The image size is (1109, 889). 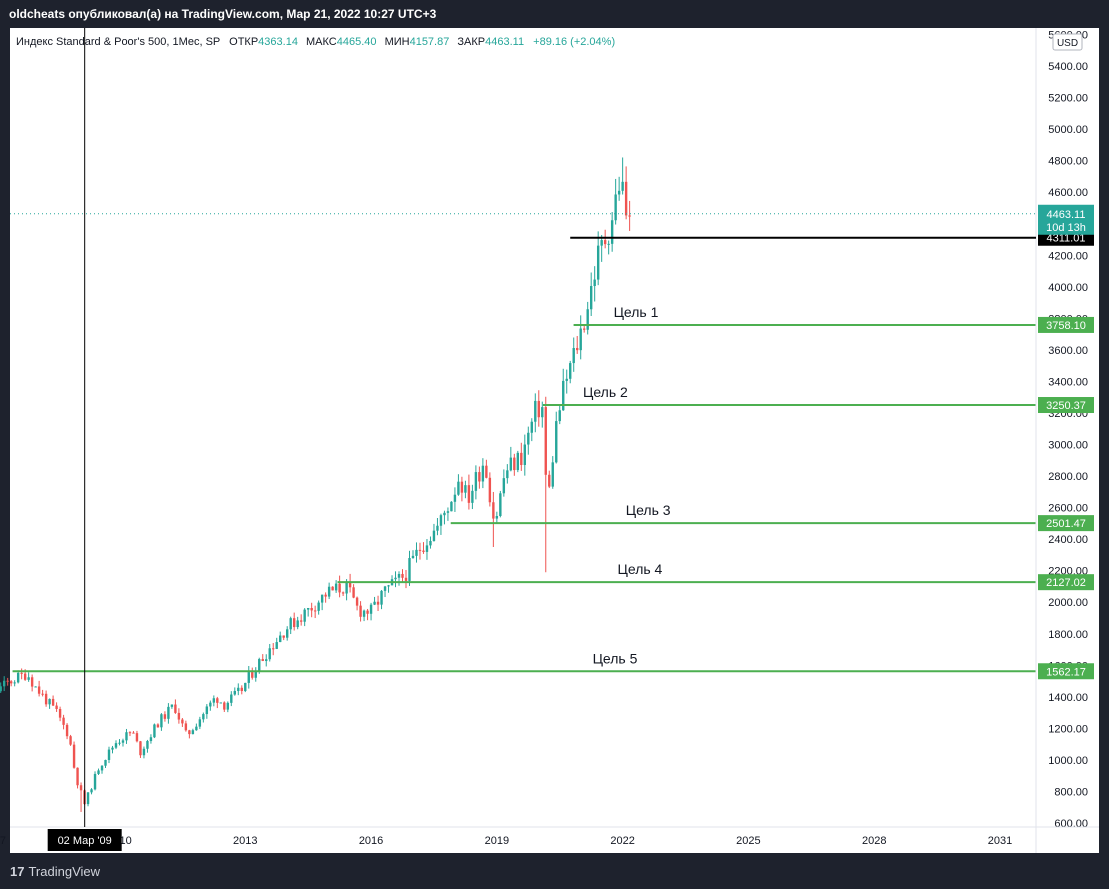 I want to click on current-price-label: 4463.11, so click(x=1066, y=215).